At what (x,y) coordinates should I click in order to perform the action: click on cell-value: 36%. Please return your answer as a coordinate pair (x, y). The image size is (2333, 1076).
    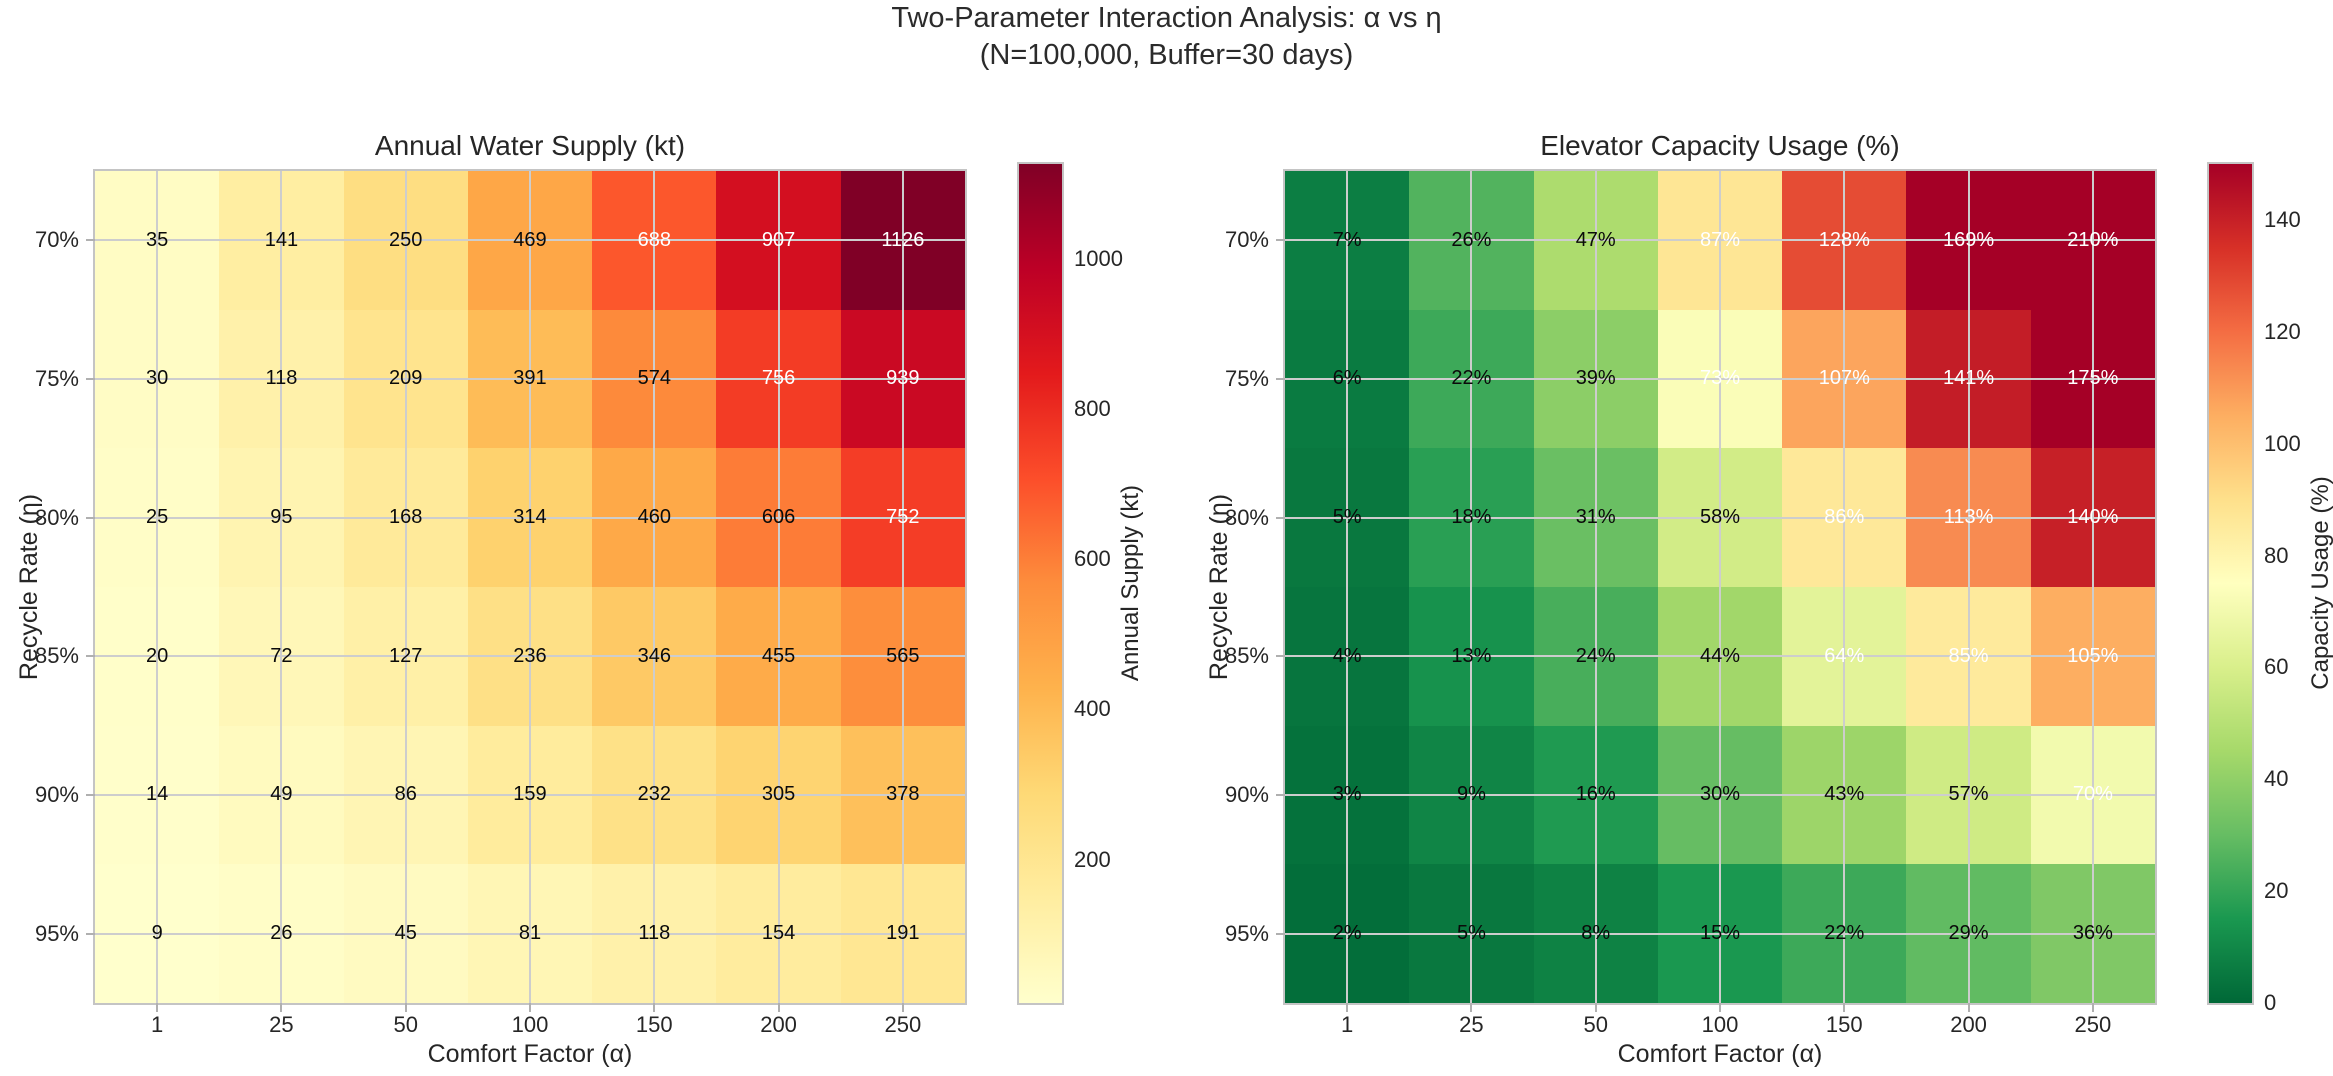
    Looking at the image, I should click on (2092, 933).